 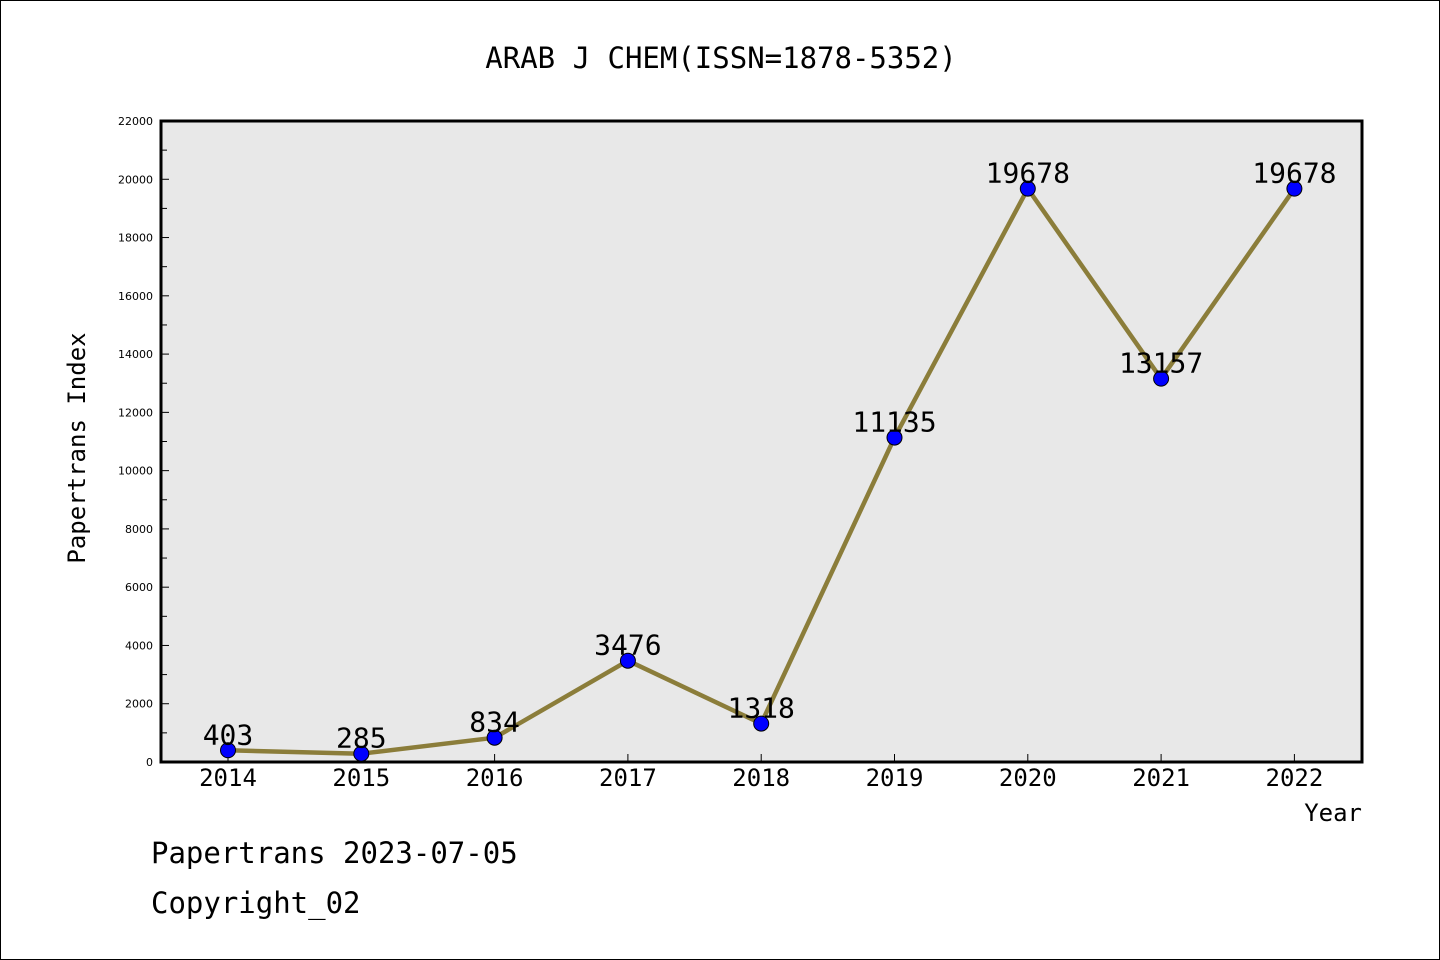 What do you see at coordinates (361, 738) in the screenshot?
I see `data-label: 285` at bounding box center [361, 738].